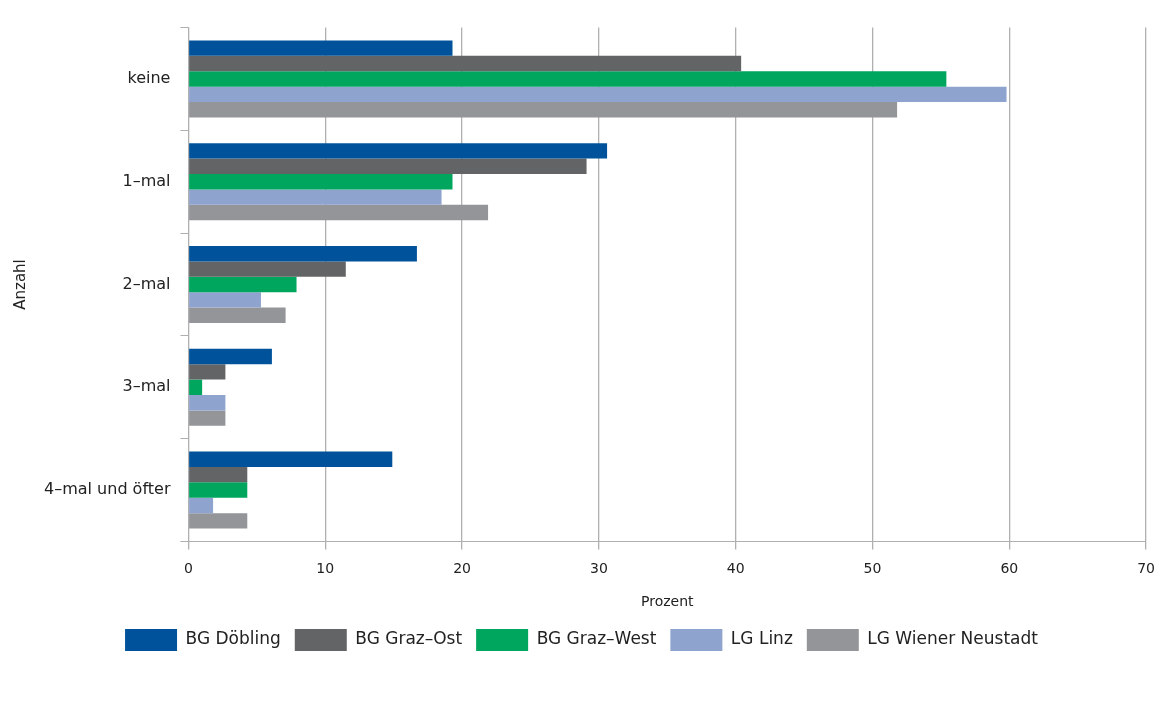 This screenshot has width=1175, height=709. What do you see at coordinates (953, 638) in the screenshot?
I see `legend-label: LG Wiener Neustadt` at bounding box center [953, 638].